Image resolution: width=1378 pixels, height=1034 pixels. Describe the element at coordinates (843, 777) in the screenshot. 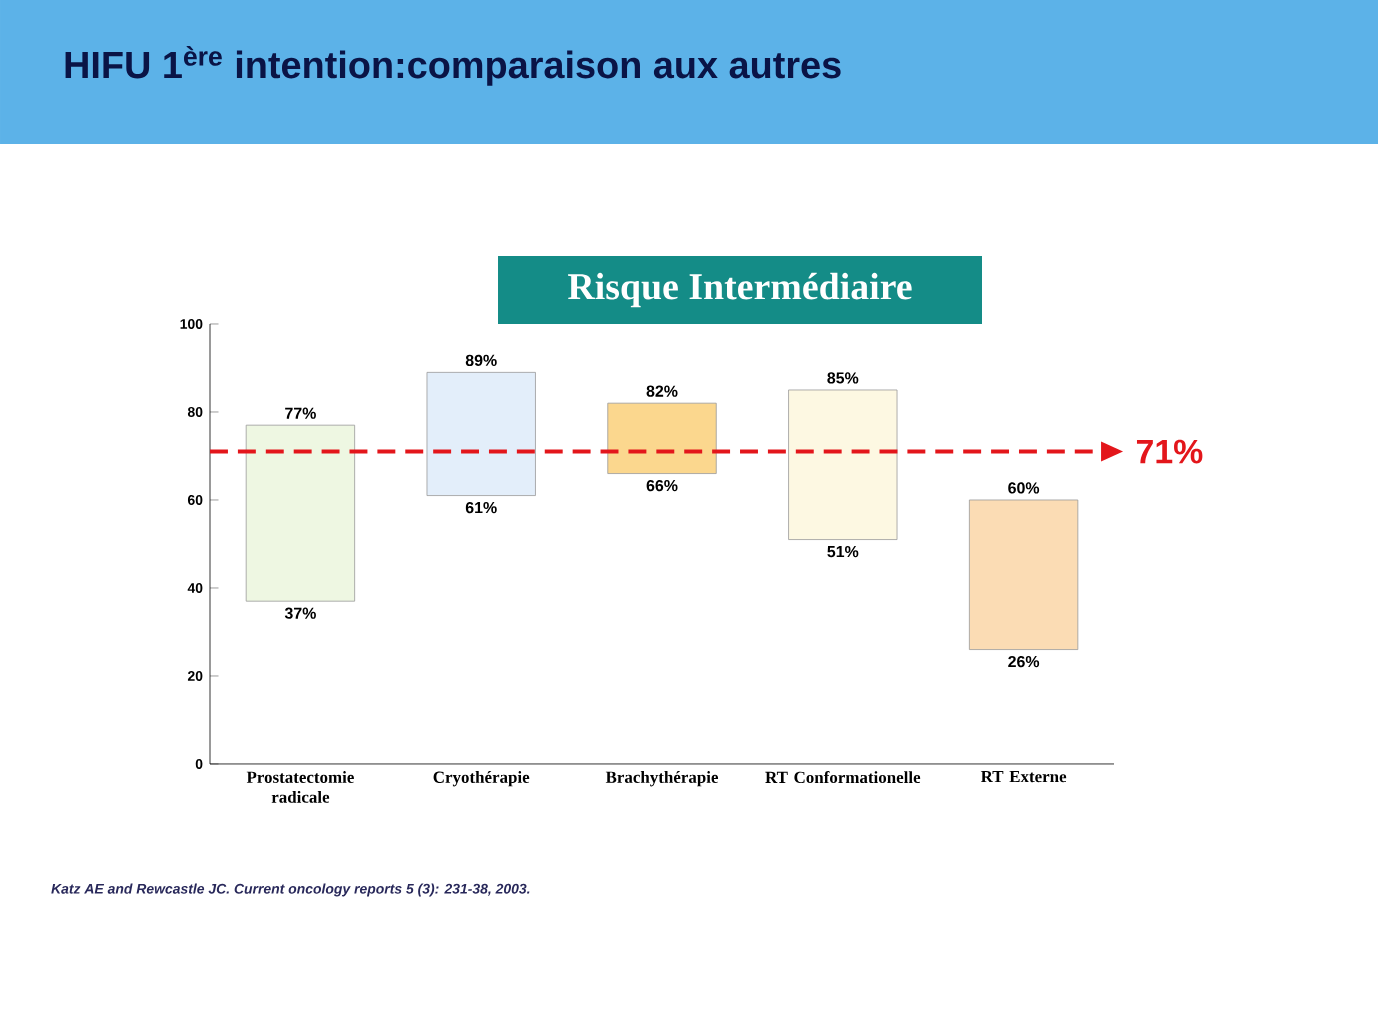

I see `x-tick-label: RT Conformationelle` at that location.